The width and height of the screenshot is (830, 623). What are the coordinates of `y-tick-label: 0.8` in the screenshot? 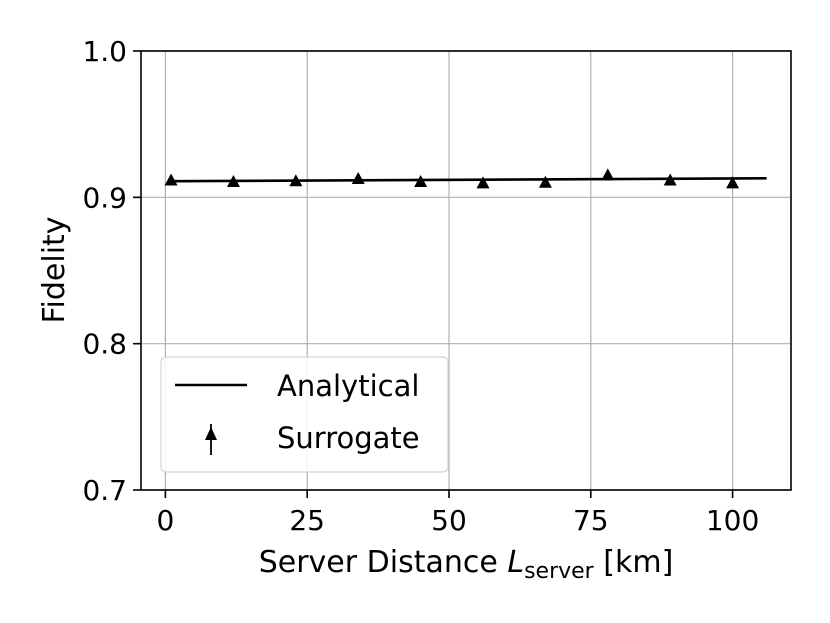 It's located at (104, 344).